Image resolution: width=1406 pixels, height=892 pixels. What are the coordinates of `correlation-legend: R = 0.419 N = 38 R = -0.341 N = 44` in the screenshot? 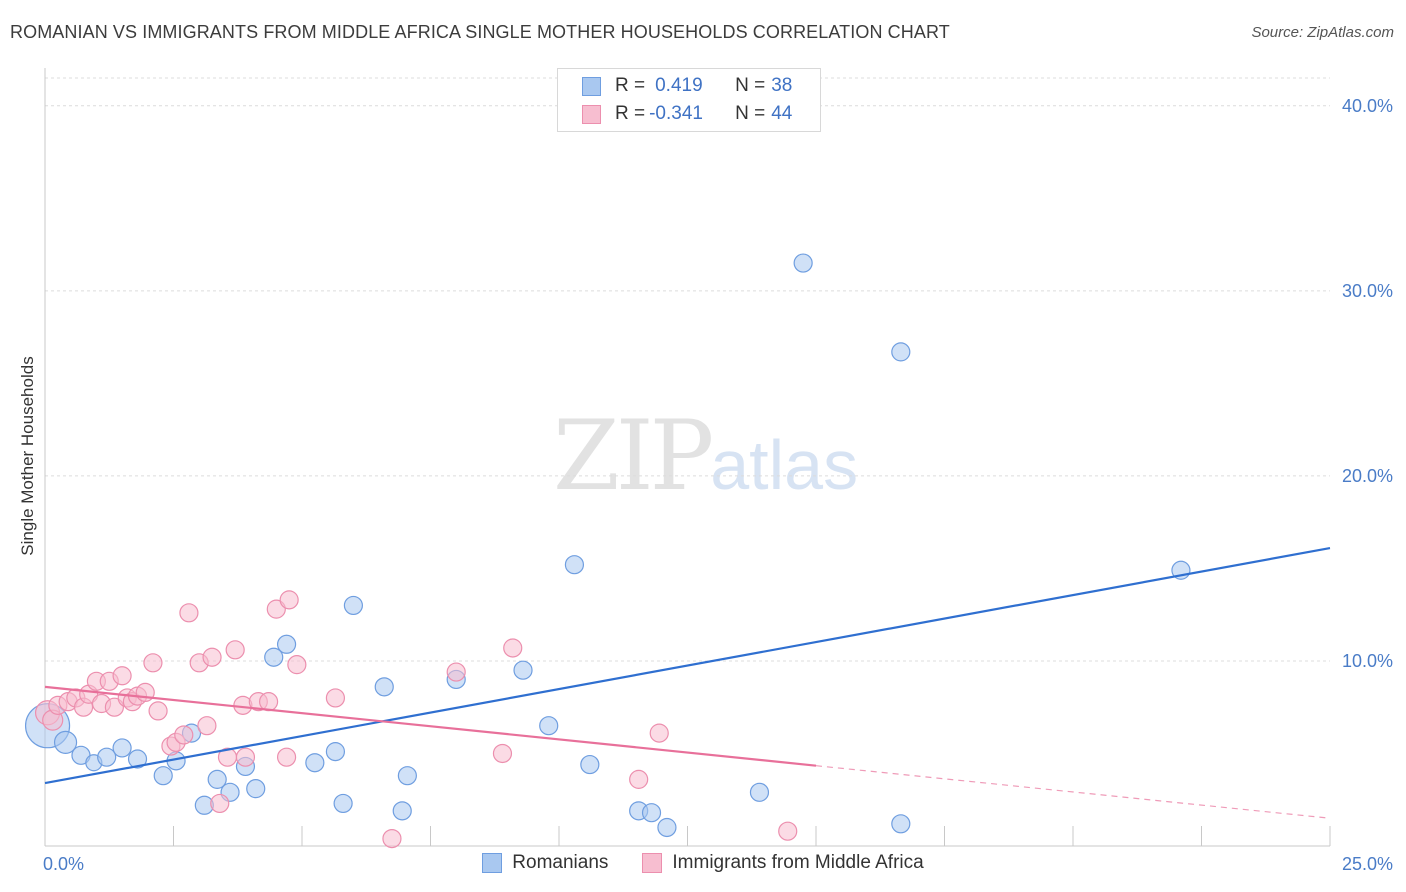 It's located at (689, 100).